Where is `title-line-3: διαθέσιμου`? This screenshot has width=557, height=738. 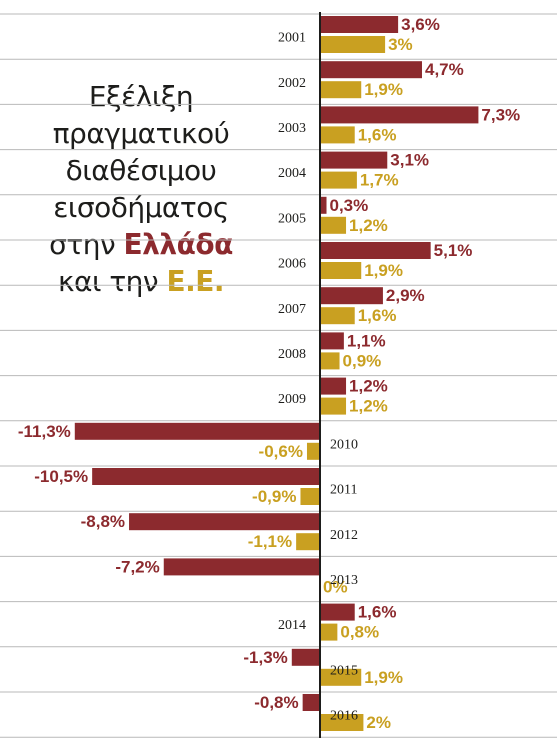 title-line-3: διαθέσιμου is located at coordinates (141, 170).